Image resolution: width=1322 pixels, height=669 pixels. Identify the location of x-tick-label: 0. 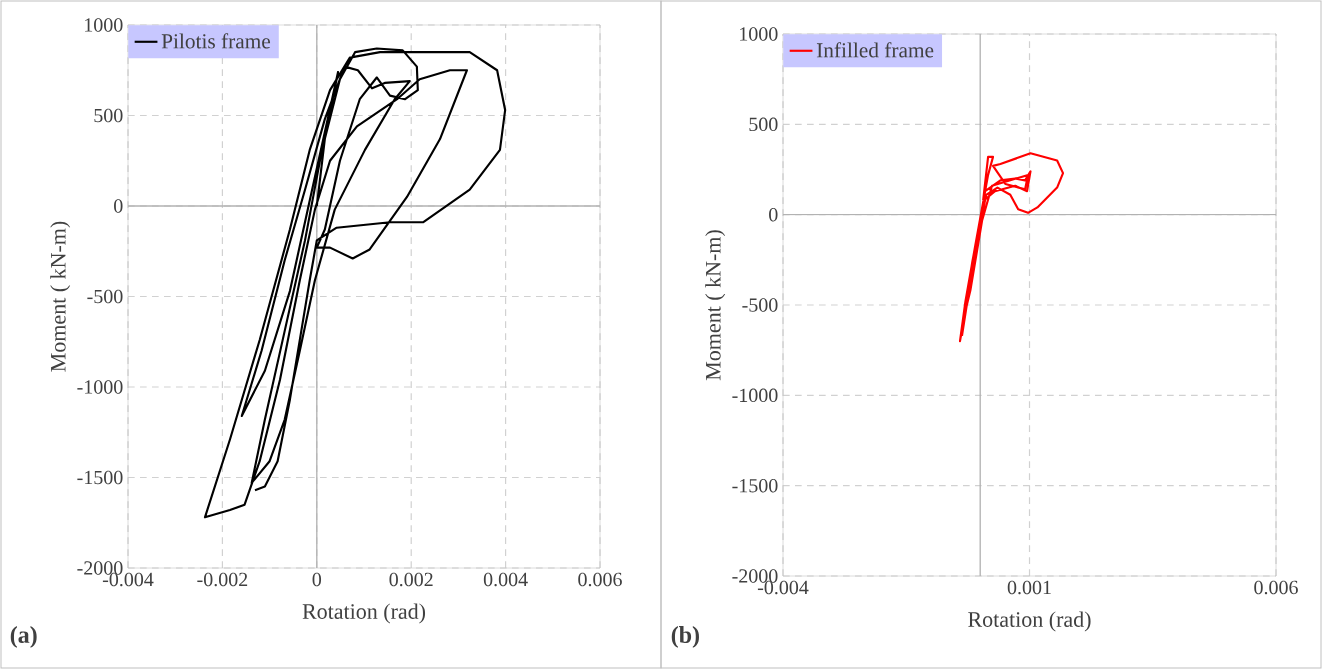
(317, 579).